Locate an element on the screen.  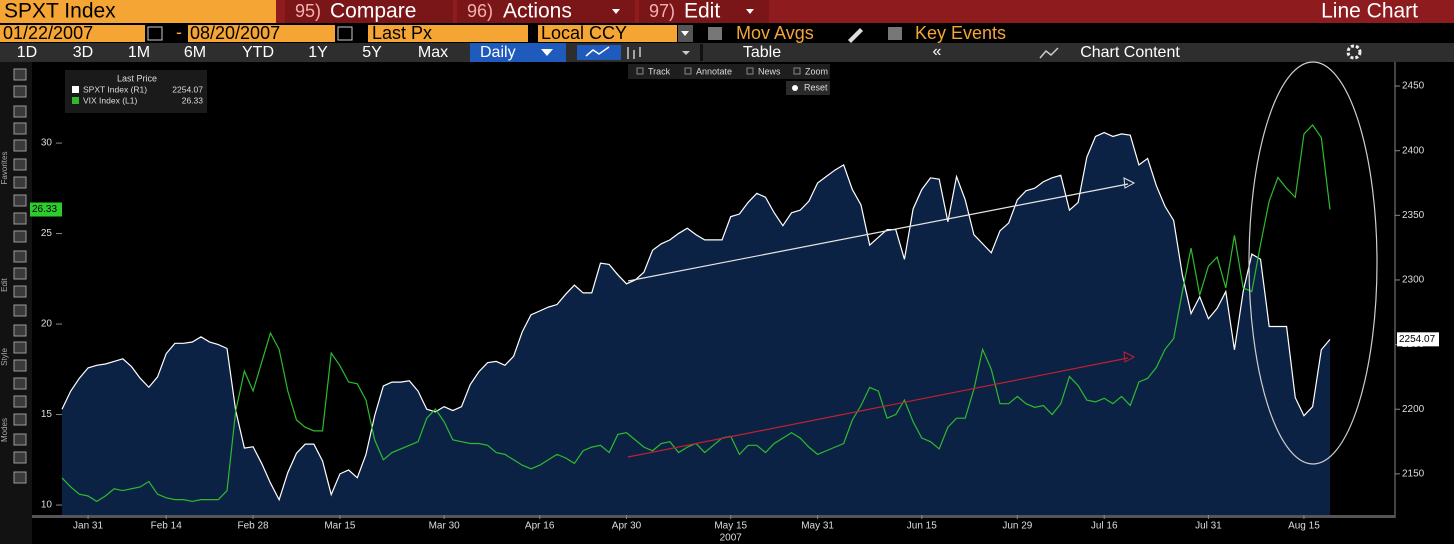
scroll-band is located at coordinates (713, 516).